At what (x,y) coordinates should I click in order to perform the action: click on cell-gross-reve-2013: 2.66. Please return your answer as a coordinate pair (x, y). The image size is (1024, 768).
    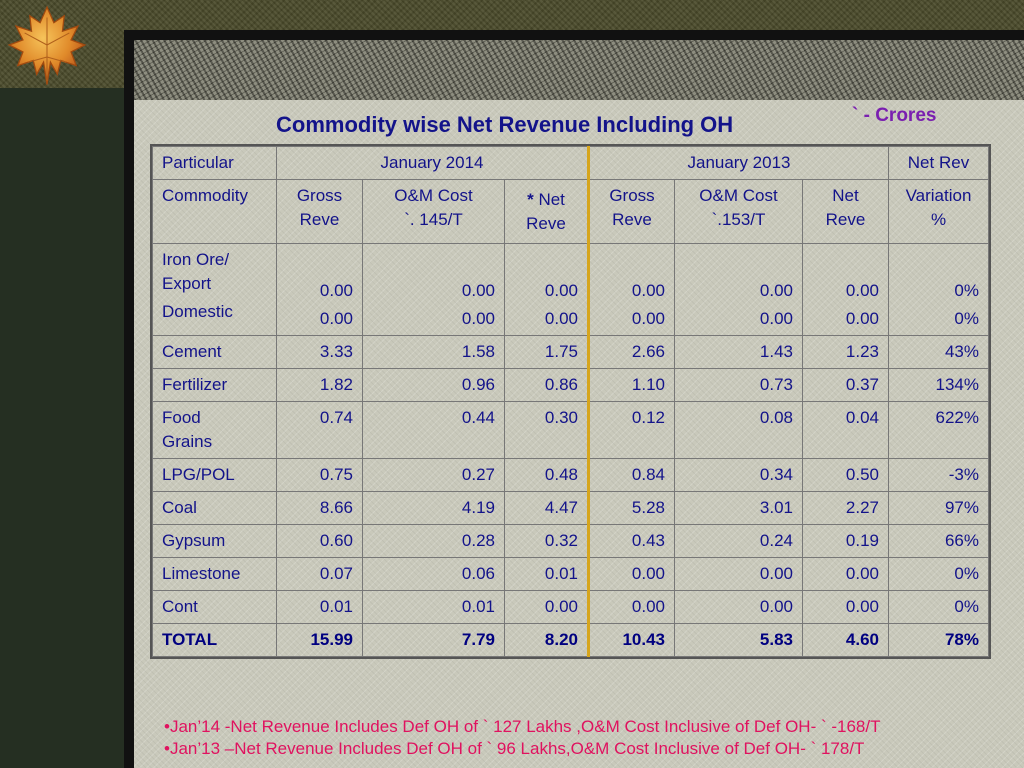
    Looking at the image, I should click on (631, 352).